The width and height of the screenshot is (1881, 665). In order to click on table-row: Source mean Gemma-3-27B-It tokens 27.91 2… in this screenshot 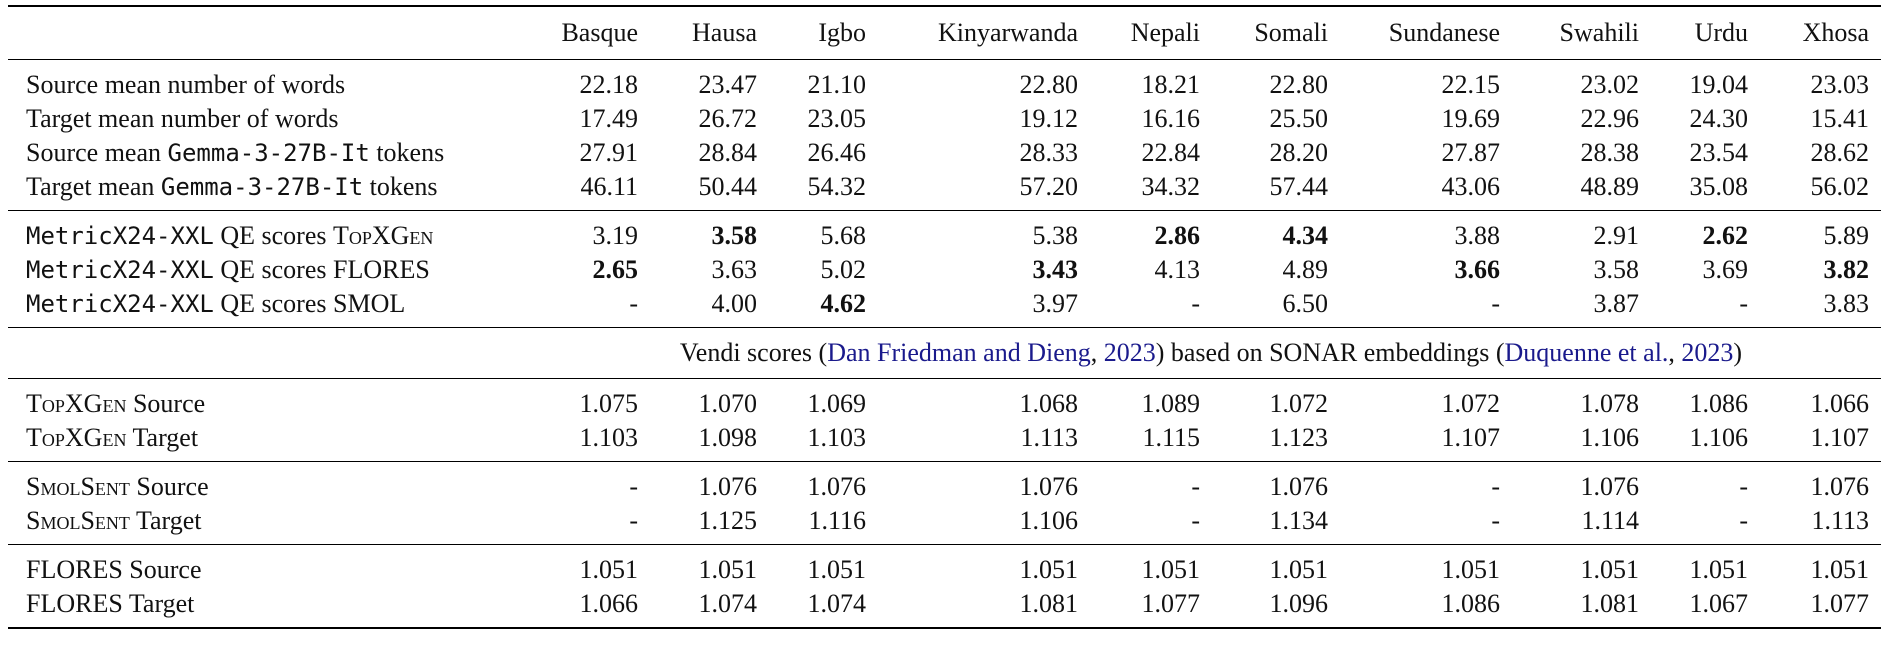, I will do `click(944, 153)`.